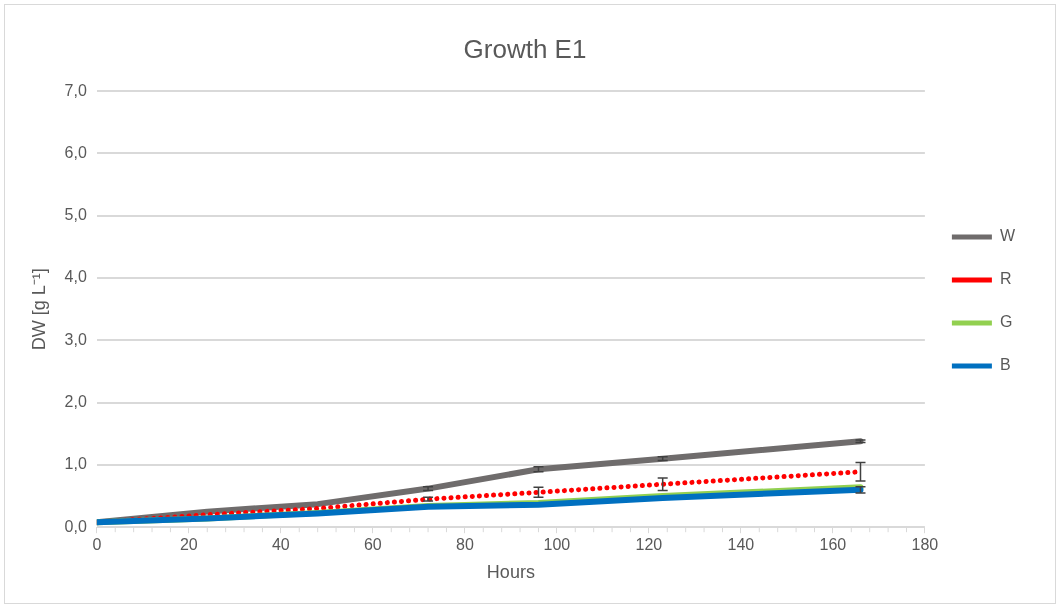  What do you see at coordinates (649, 545) in the screenshot?
I see `x-tick-label: 120` at bounding box center [649, 545].